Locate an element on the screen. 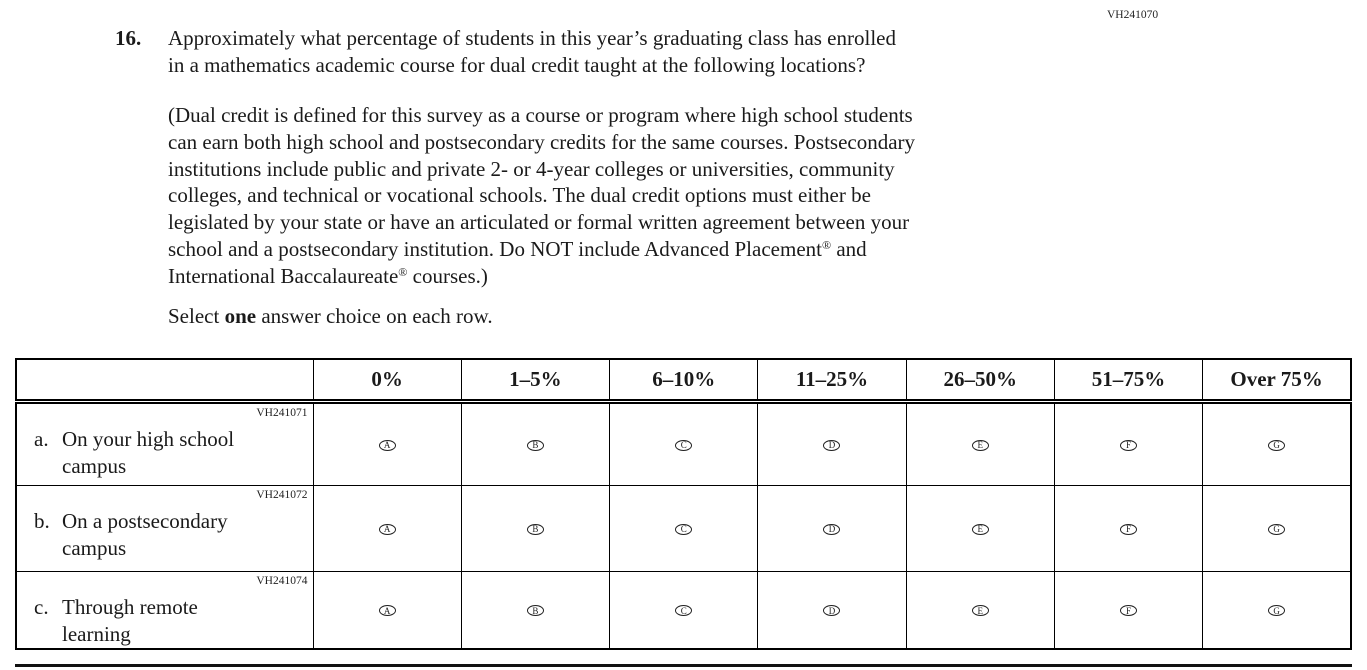  row-code: VH241074 is located at coordinates (282, 580).